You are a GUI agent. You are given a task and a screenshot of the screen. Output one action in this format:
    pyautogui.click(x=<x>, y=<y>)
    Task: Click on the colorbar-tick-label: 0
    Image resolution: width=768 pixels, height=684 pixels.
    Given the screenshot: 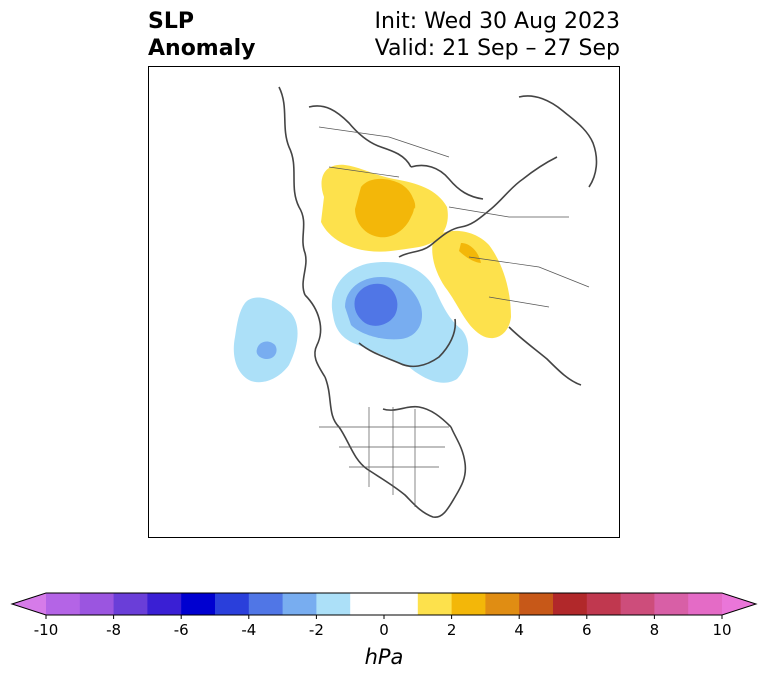 What is the action you would take?
    pyautogui.click(x=384, y=630)
    